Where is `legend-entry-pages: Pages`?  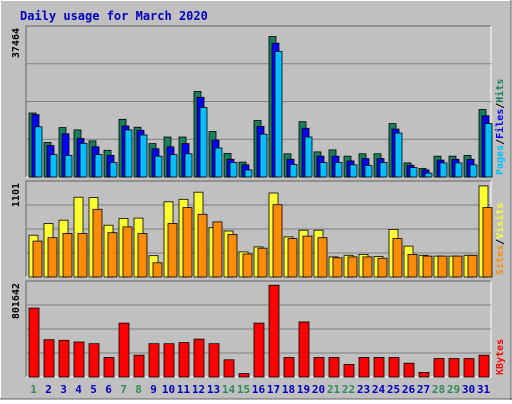 legend-entry-pages: Pages is located at coordinates (500, 160).